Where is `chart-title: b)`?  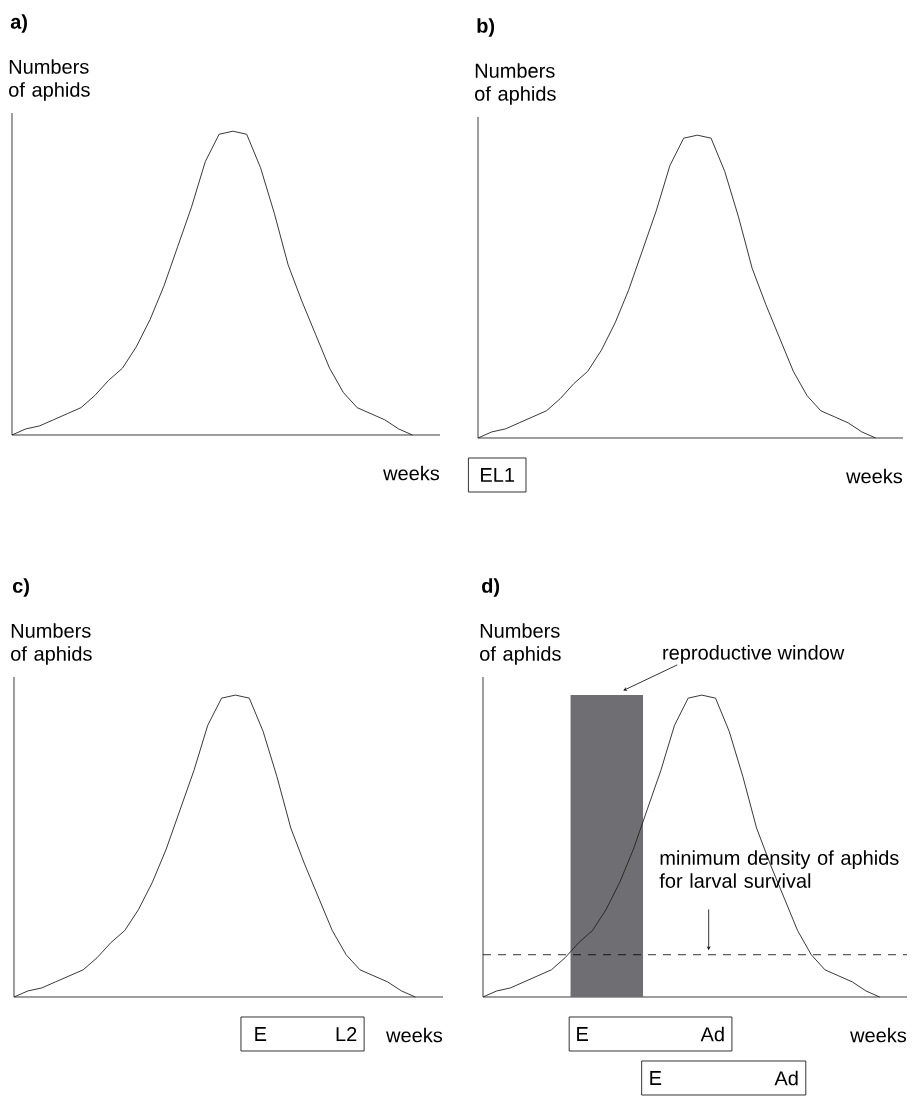
chart-title: b) is located at coordinates (485, 27).